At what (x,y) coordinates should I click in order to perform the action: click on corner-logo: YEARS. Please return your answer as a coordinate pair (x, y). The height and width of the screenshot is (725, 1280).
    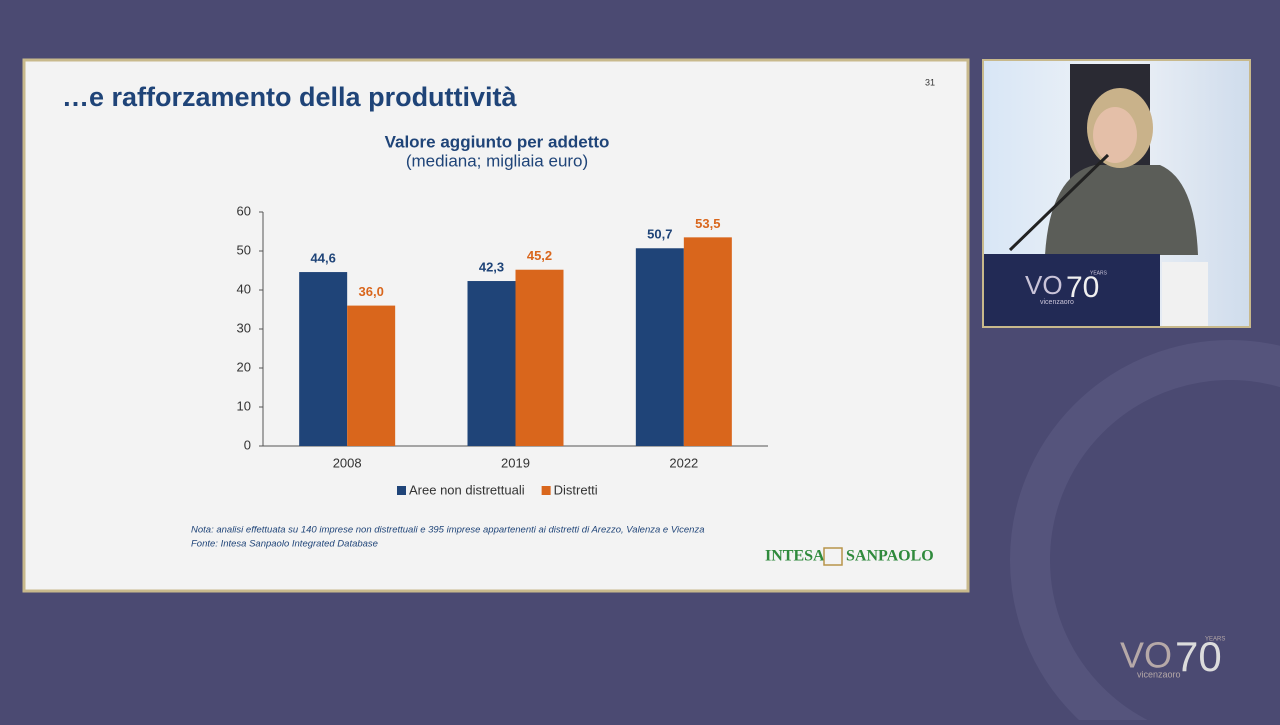
    Looking at the image, I should click on (1215, 640).